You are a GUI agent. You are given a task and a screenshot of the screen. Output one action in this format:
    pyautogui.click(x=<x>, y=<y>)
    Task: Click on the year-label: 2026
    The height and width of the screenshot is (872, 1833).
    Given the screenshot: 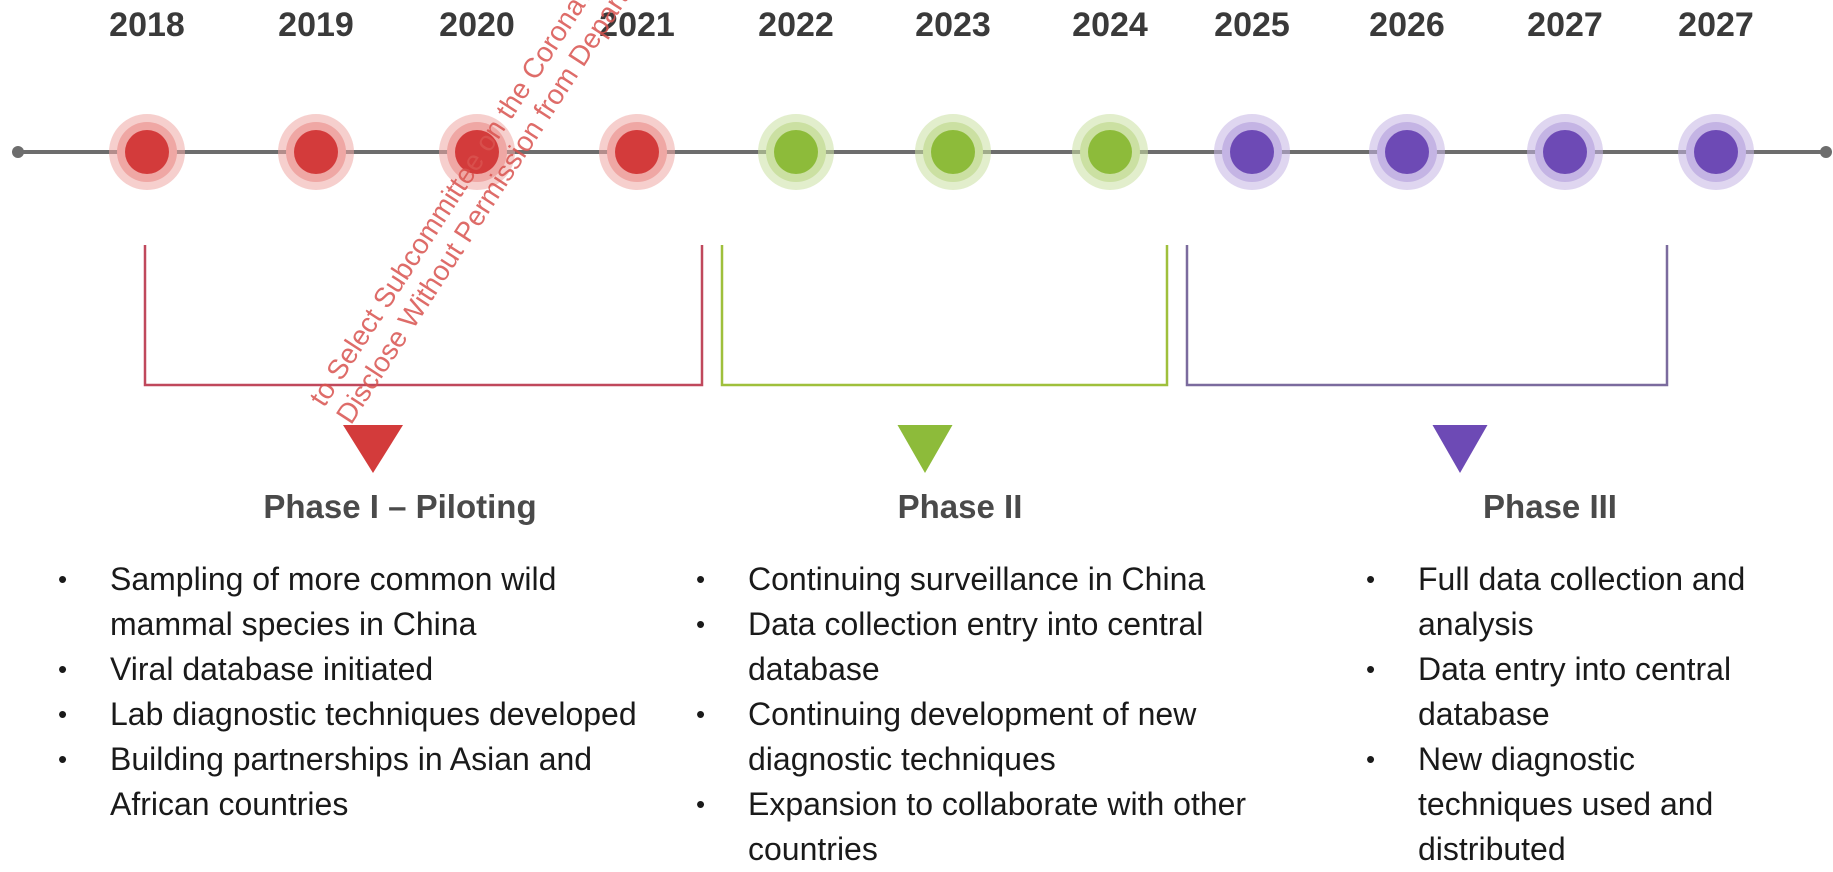 What is the action you would take?
    pyautogui.click(x=1407, y=25)
    